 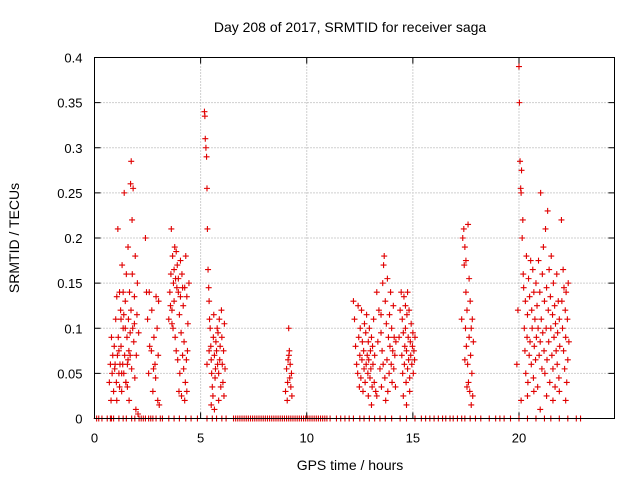 What do you see at coordinates (73, 148) in the screenshot?
I see `y-tick-label: 0.3` at bounding box center [73, 148].